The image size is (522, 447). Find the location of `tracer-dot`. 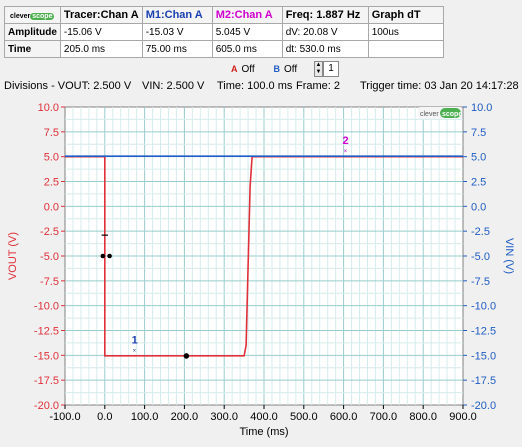

tracer-dot is located at coordinates (186, 356).